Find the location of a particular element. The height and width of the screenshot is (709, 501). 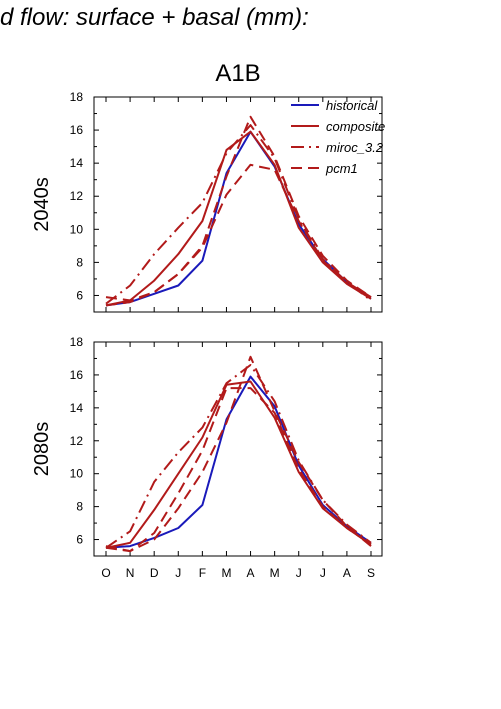

series-line-miroc_3.2 is located at coordinates (238, 456).